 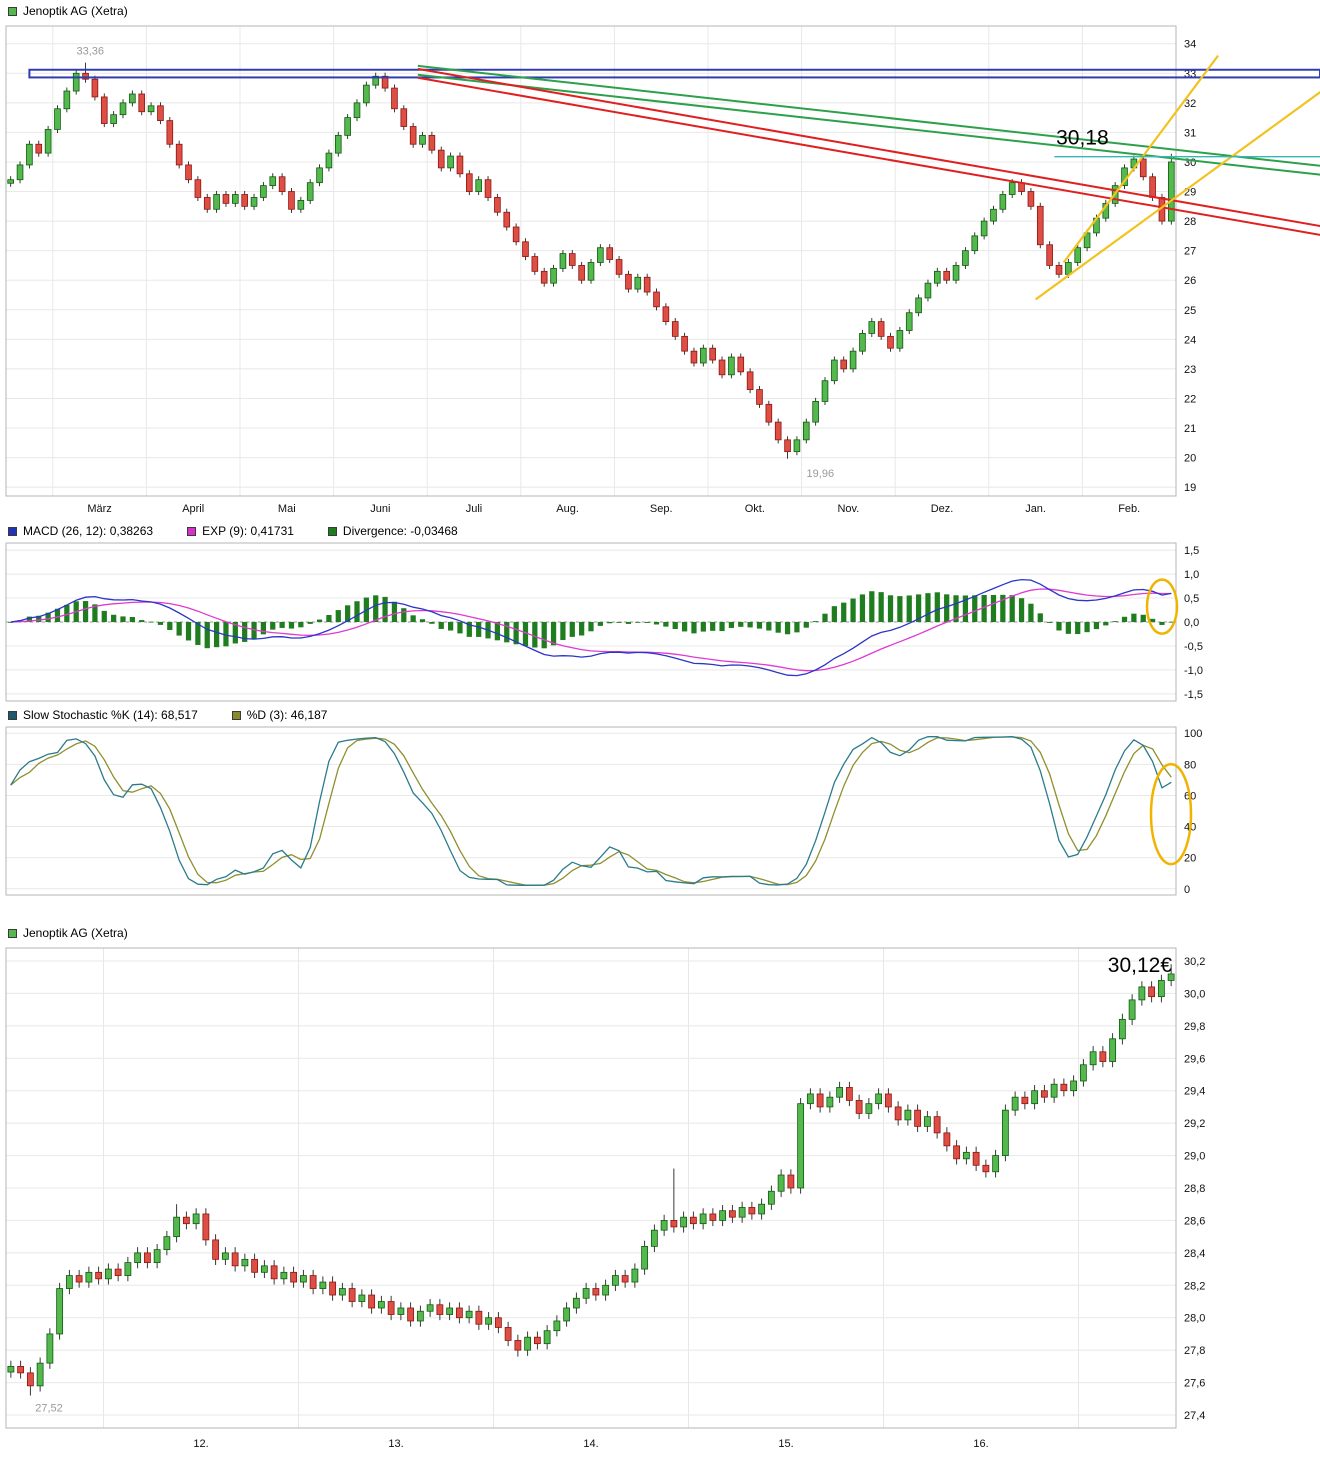 I want to click on svg-text: Dez., so click(x=942, y=509).